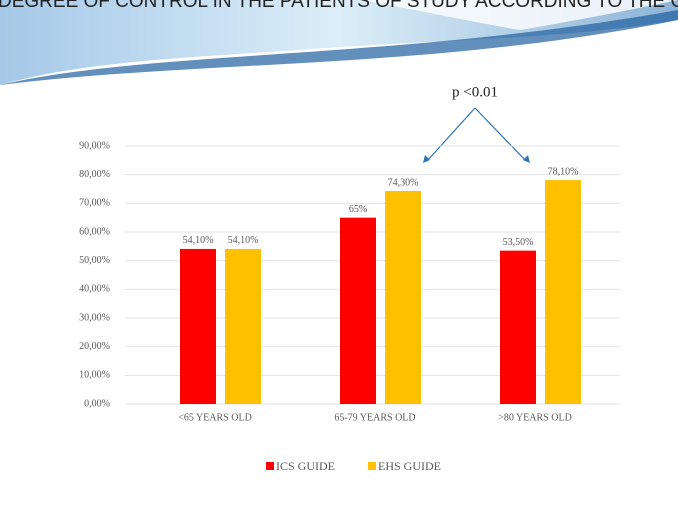 The image size is (678, 506). I want to click on legend-label: ICS GUIDE, so click(305, 466).